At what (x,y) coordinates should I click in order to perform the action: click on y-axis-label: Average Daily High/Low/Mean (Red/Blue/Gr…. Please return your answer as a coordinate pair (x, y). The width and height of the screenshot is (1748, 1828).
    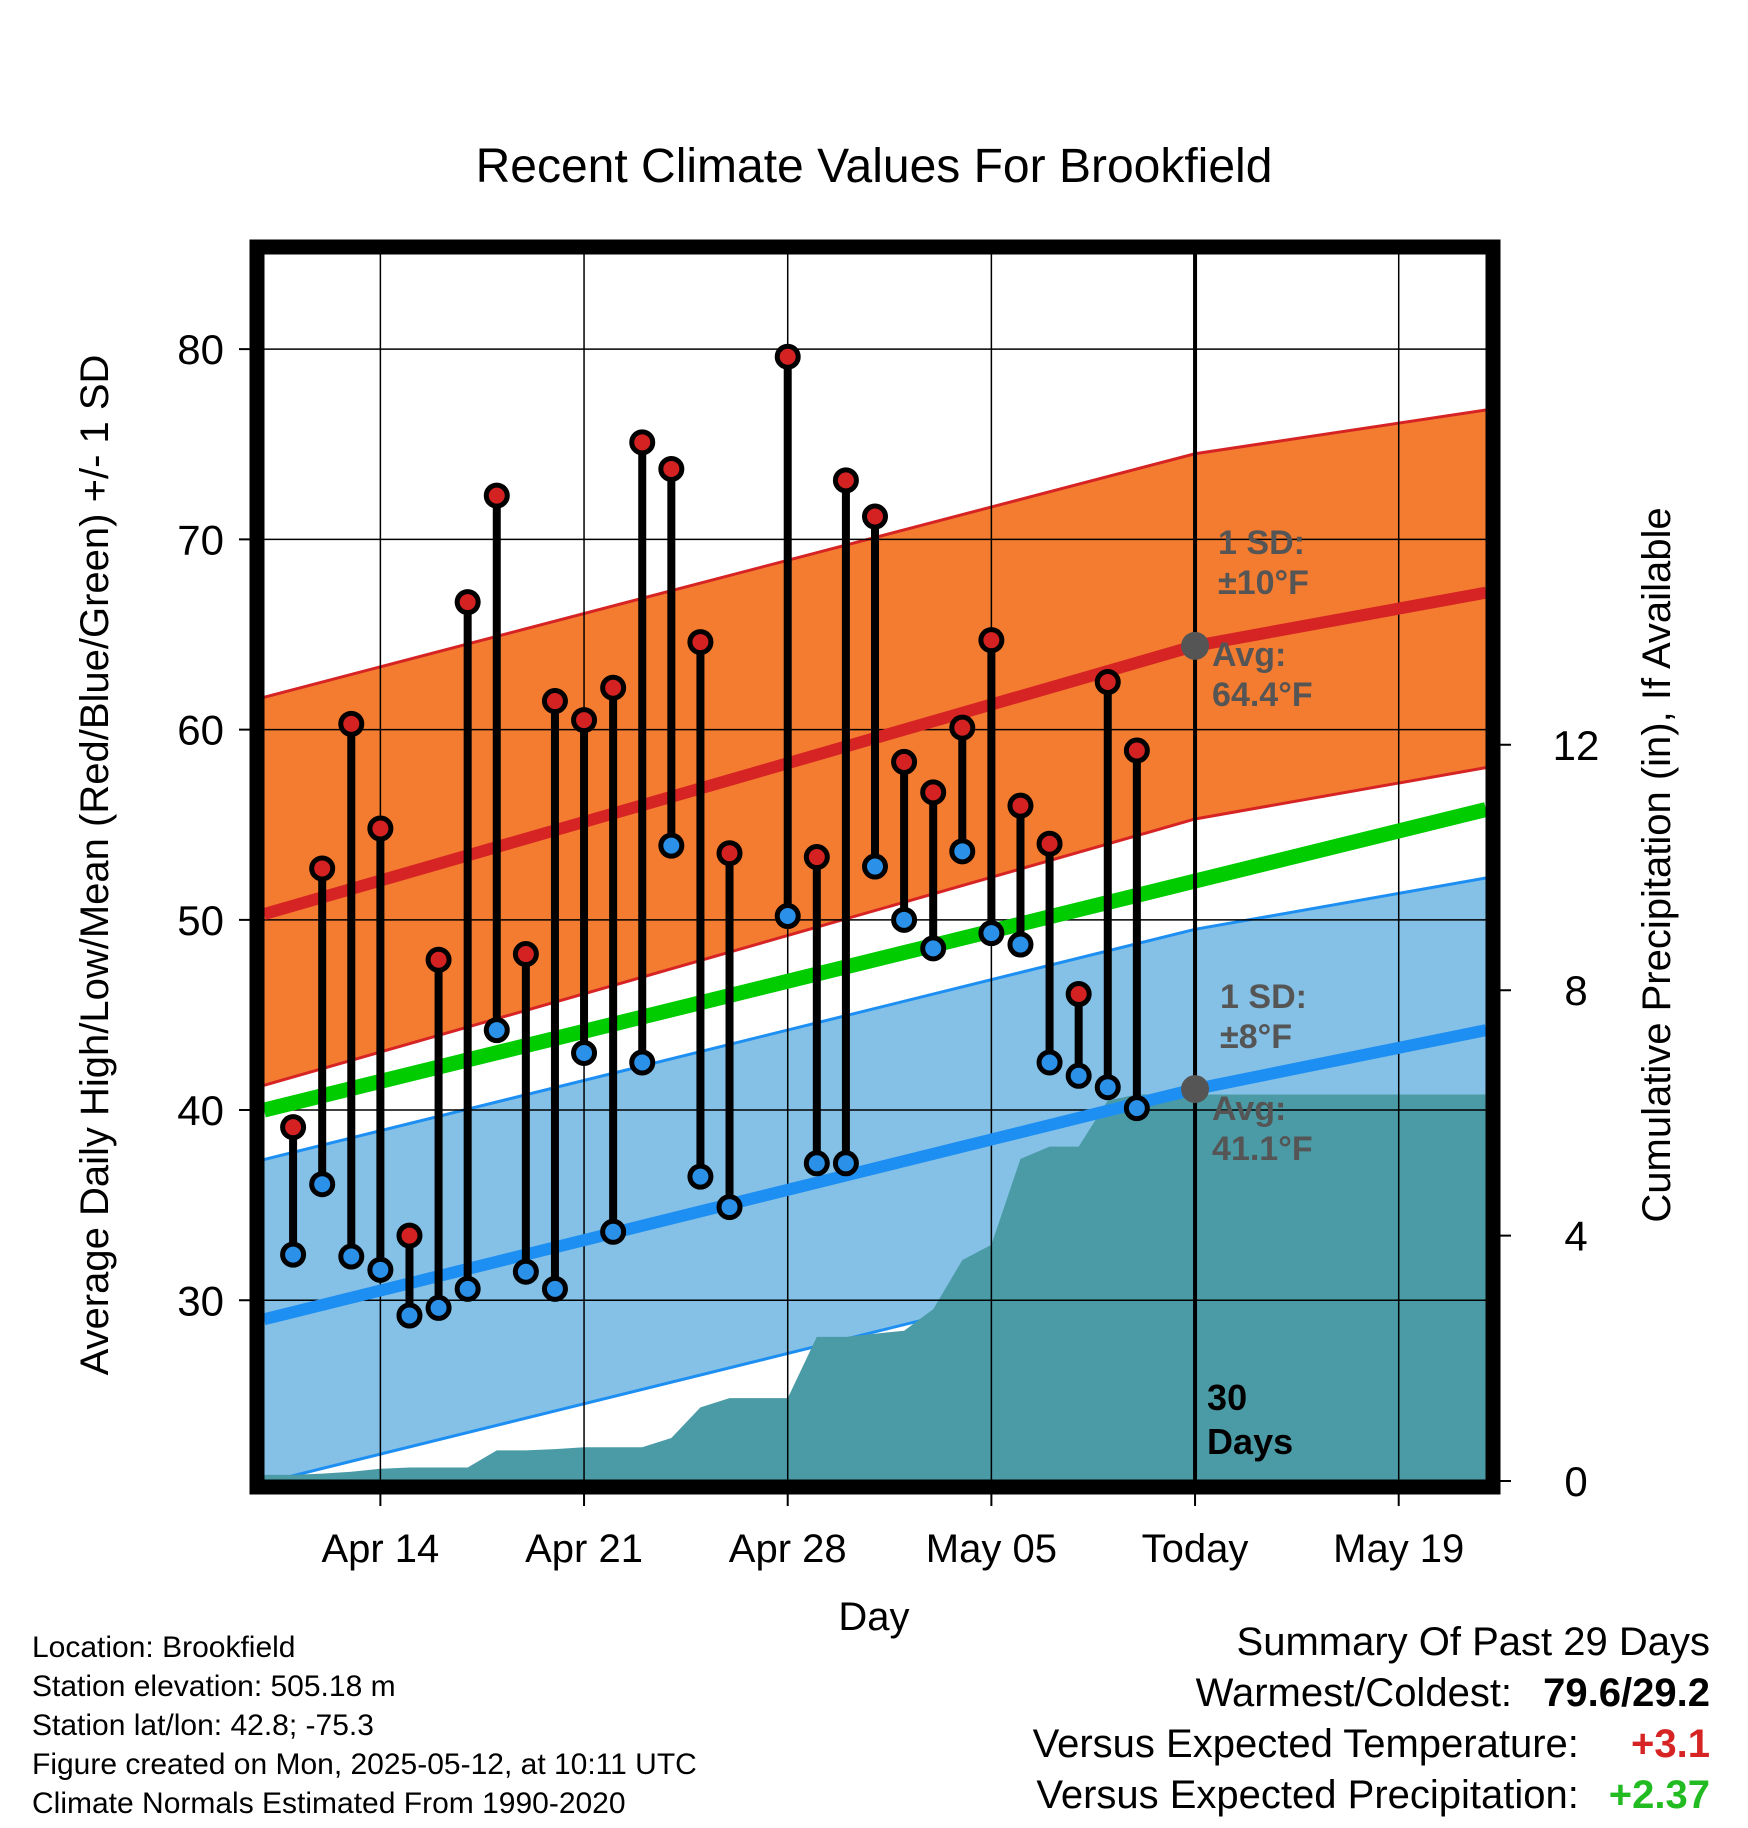
    Looking at the image, I should click on (95, 865).